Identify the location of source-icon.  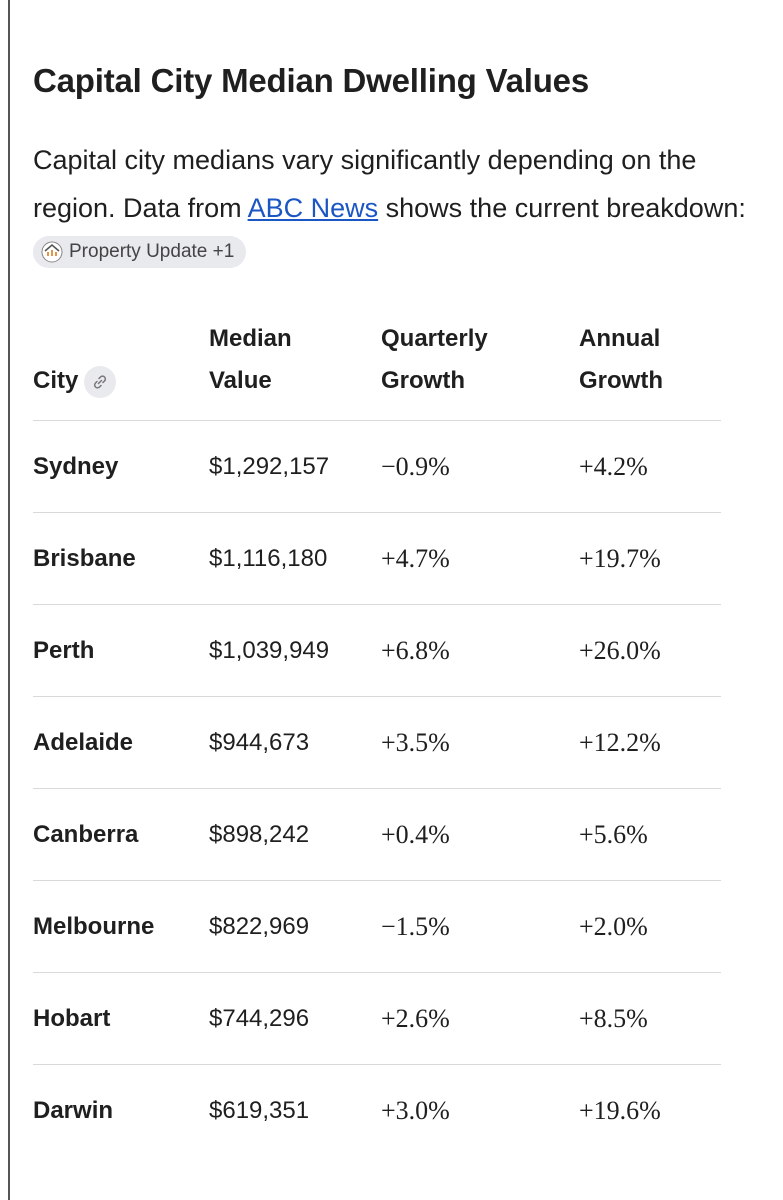
(52, 252).